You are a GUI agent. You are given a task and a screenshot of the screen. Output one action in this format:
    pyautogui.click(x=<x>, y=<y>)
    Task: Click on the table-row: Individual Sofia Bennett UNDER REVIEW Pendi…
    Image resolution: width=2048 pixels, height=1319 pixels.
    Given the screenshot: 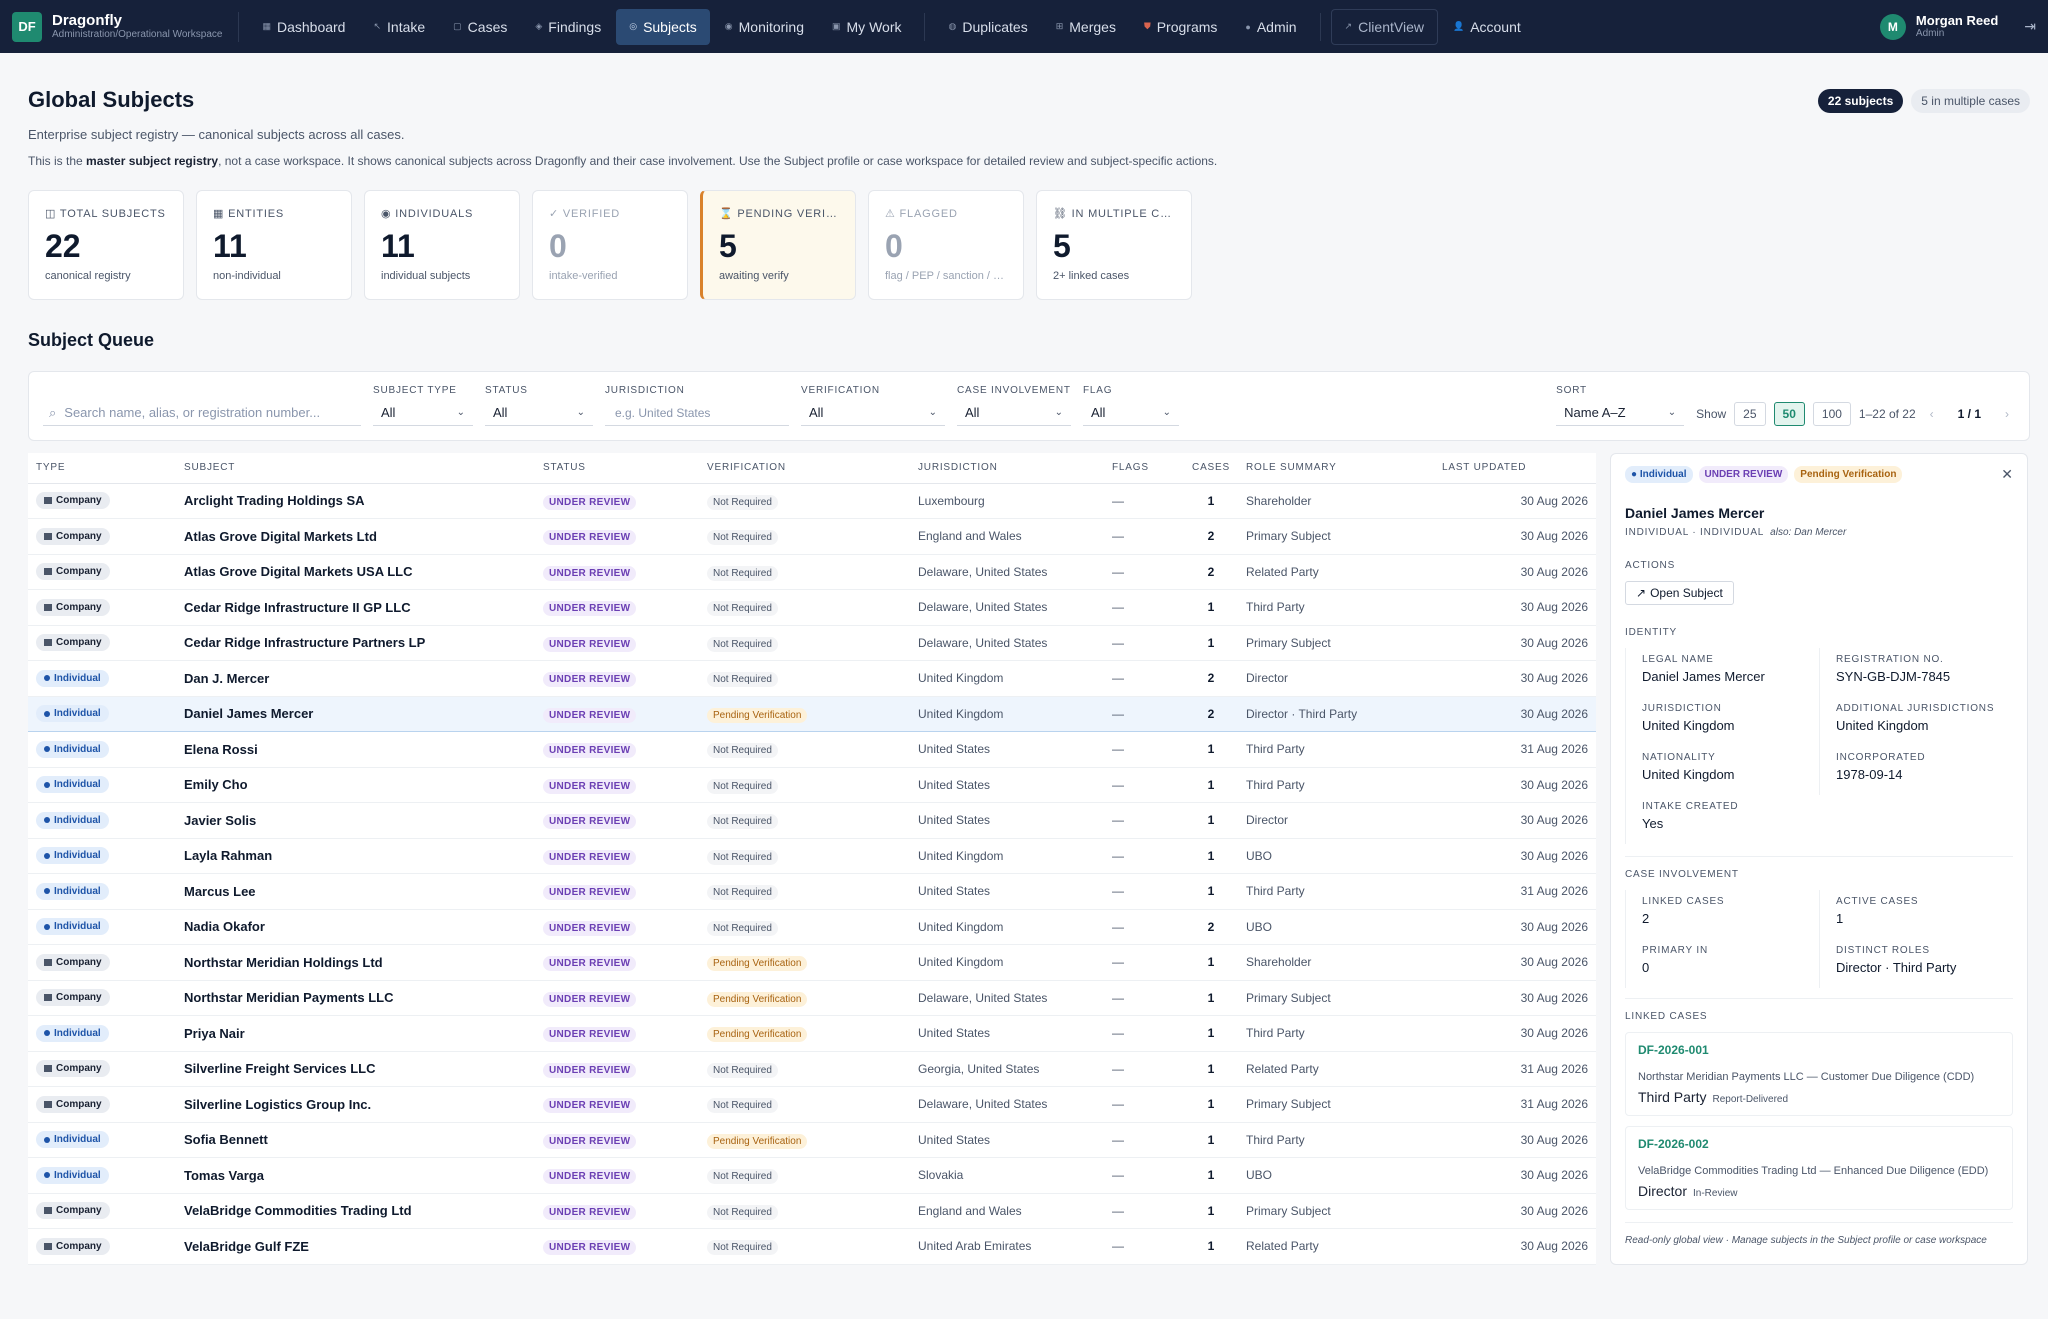 What is the action you would take?
    pyautogui.click(x=812, y=1140)
    